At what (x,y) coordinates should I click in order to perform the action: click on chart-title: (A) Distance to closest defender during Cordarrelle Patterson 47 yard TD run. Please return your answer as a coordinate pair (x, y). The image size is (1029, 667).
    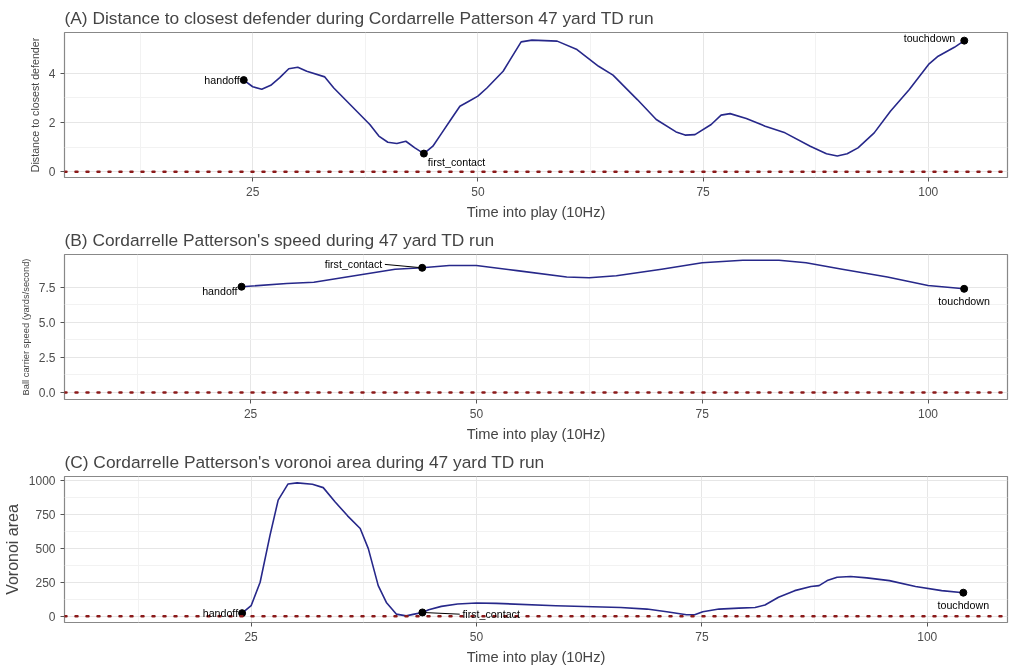
    Looking at the image, I should click on (359, 17).